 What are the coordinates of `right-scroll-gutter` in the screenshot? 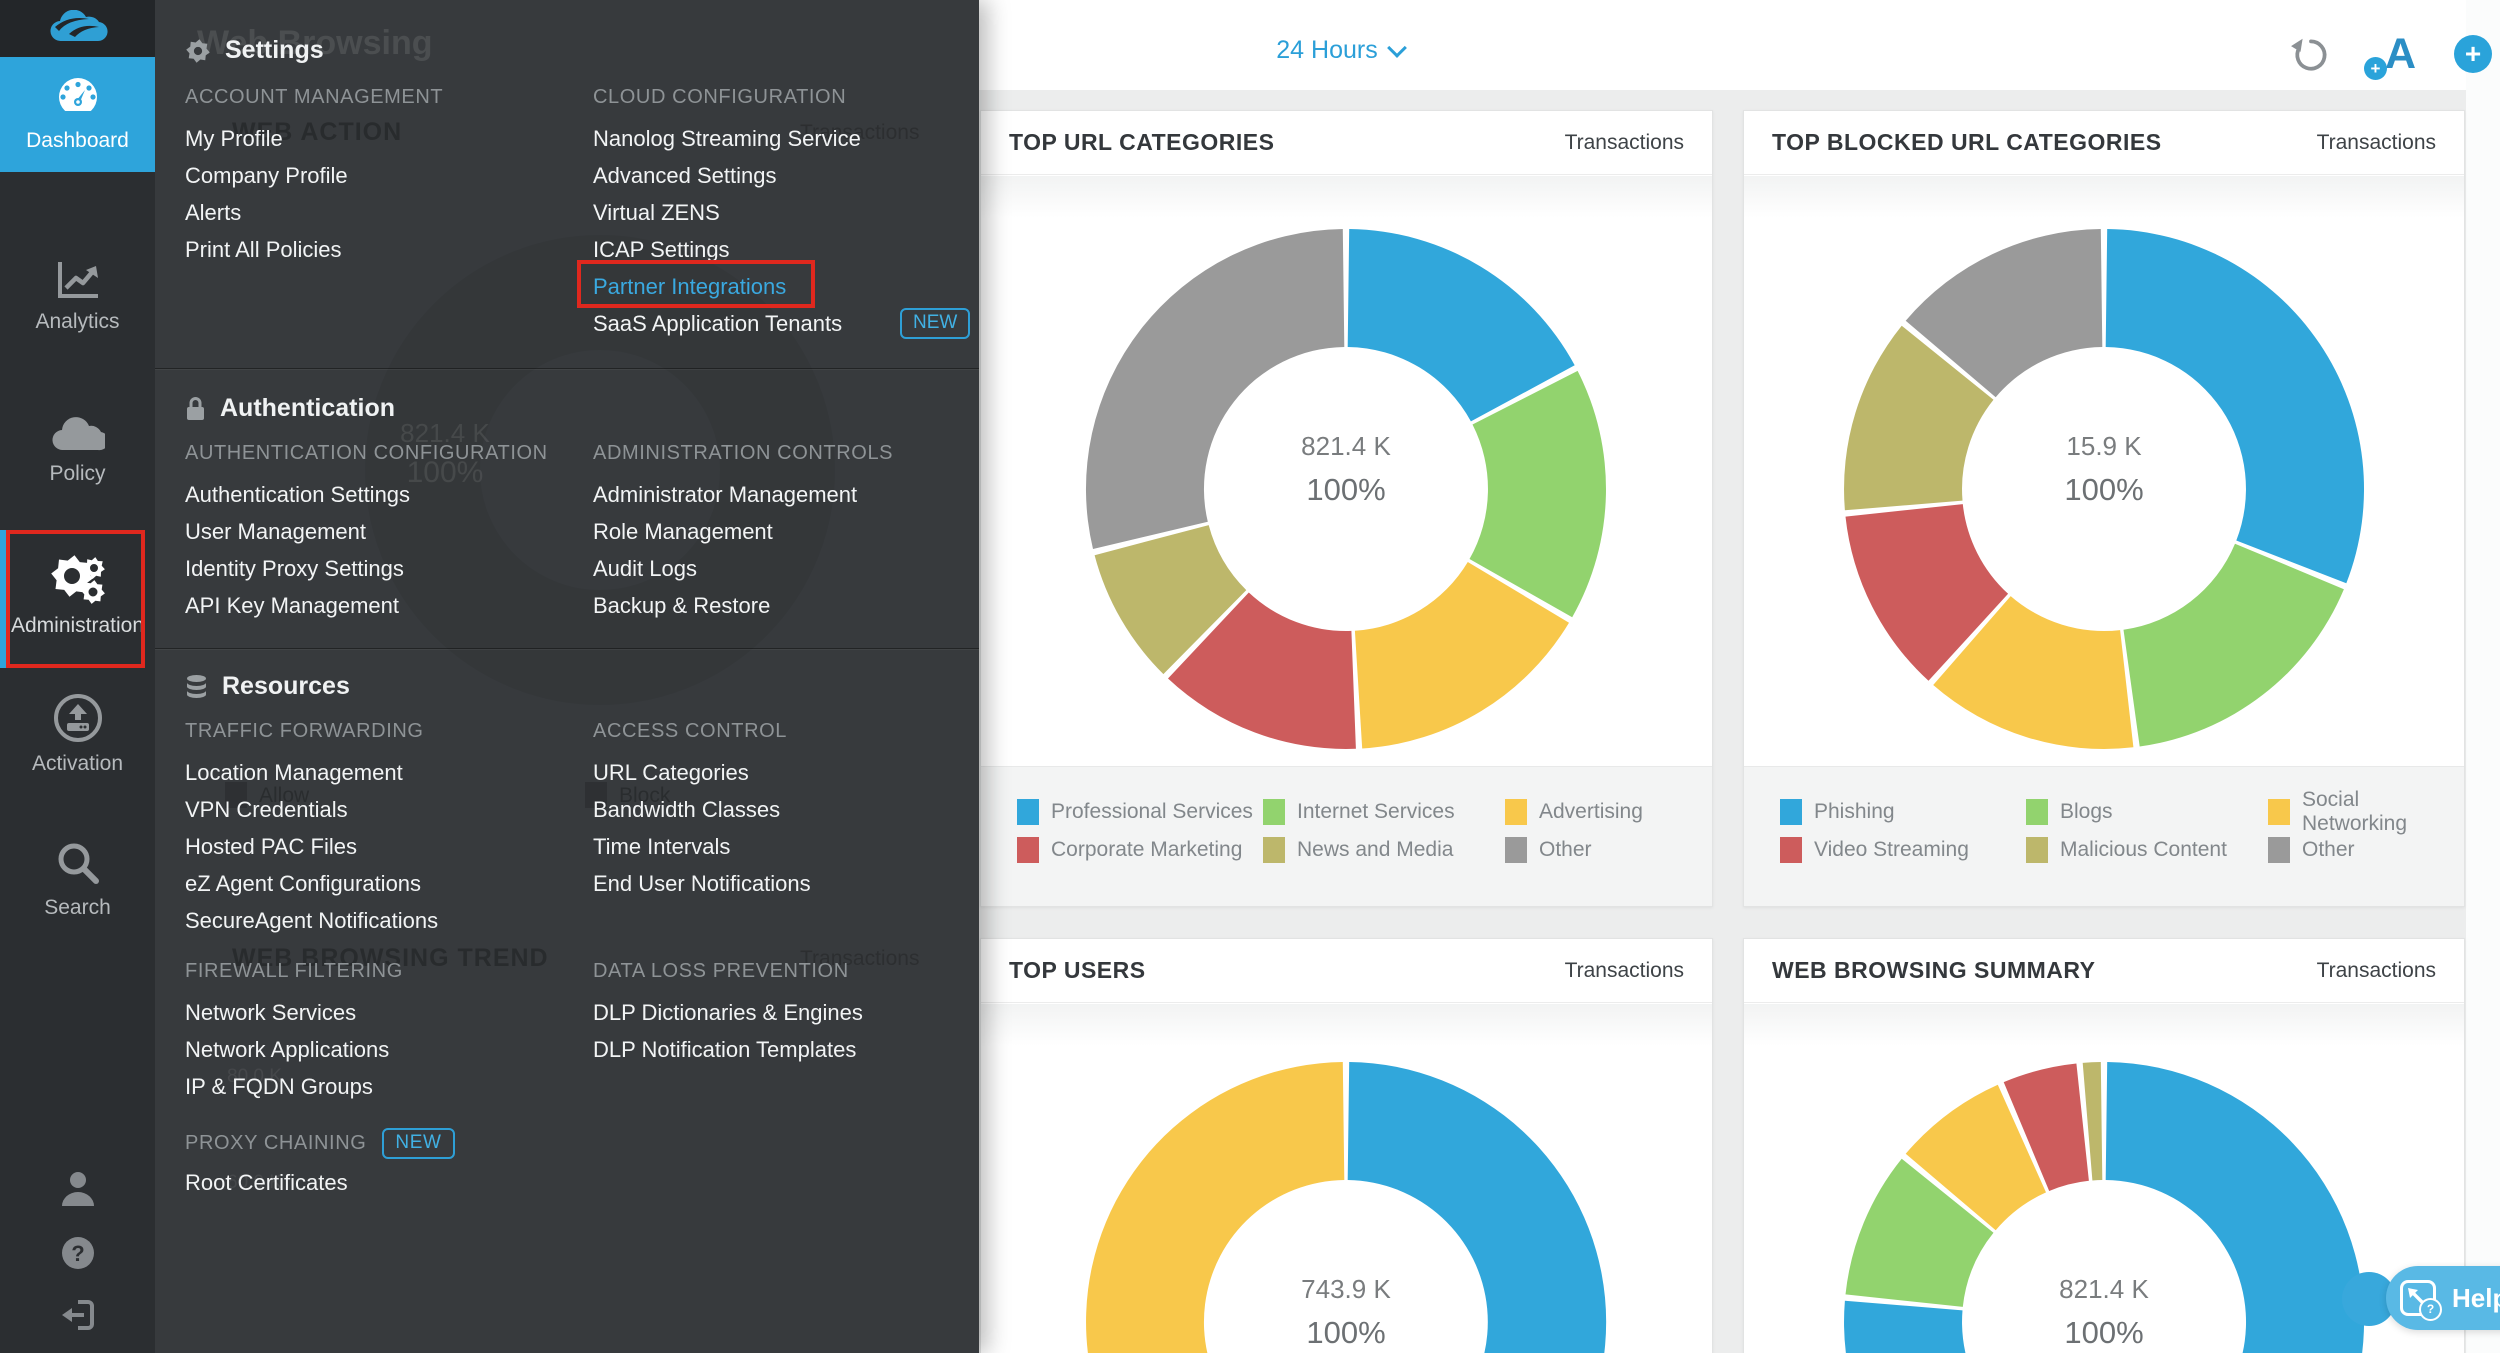 It's located at (2483, 676).